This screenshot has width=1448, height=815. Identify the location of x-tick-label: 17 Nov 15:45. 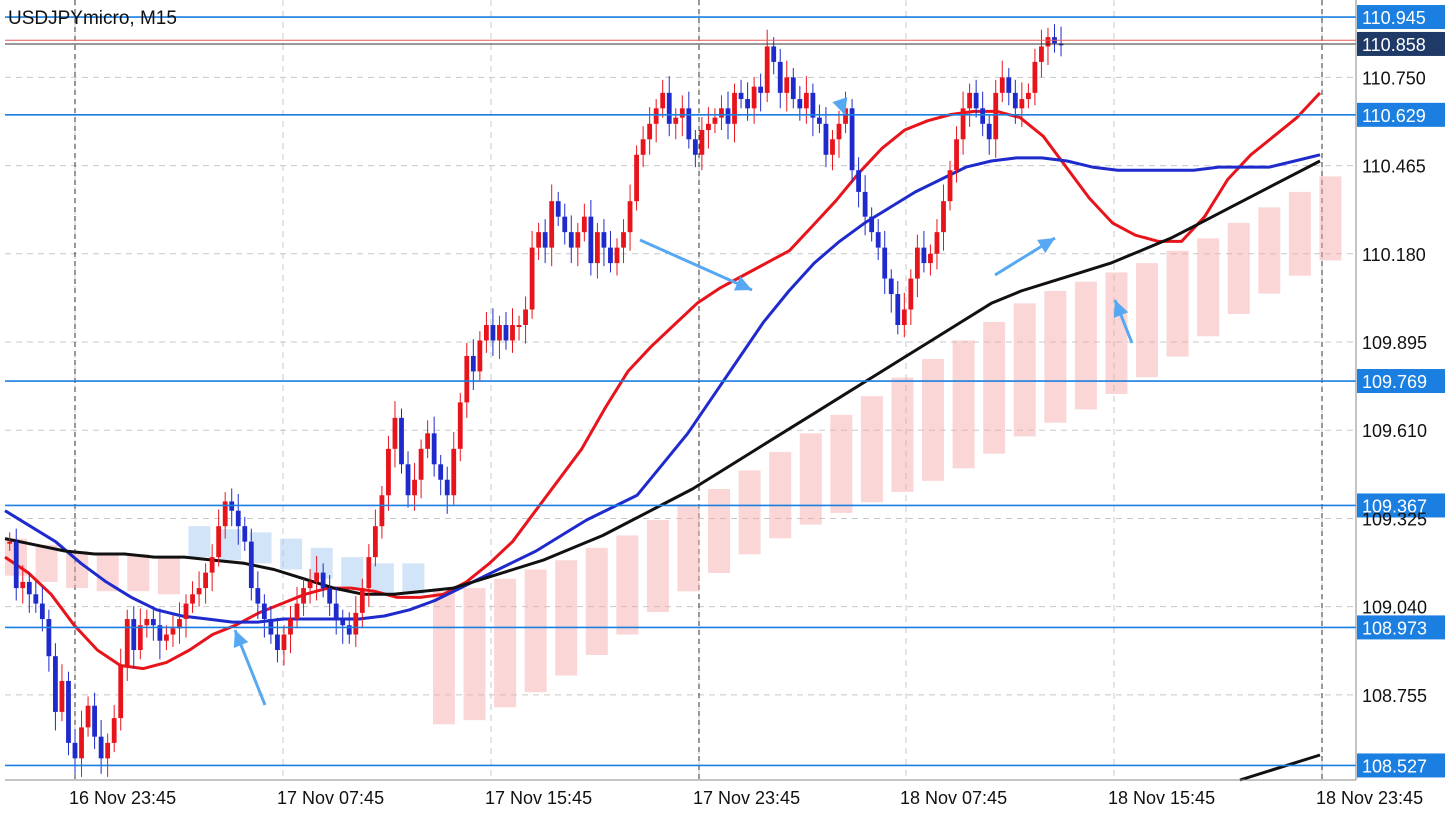
(538, 798).